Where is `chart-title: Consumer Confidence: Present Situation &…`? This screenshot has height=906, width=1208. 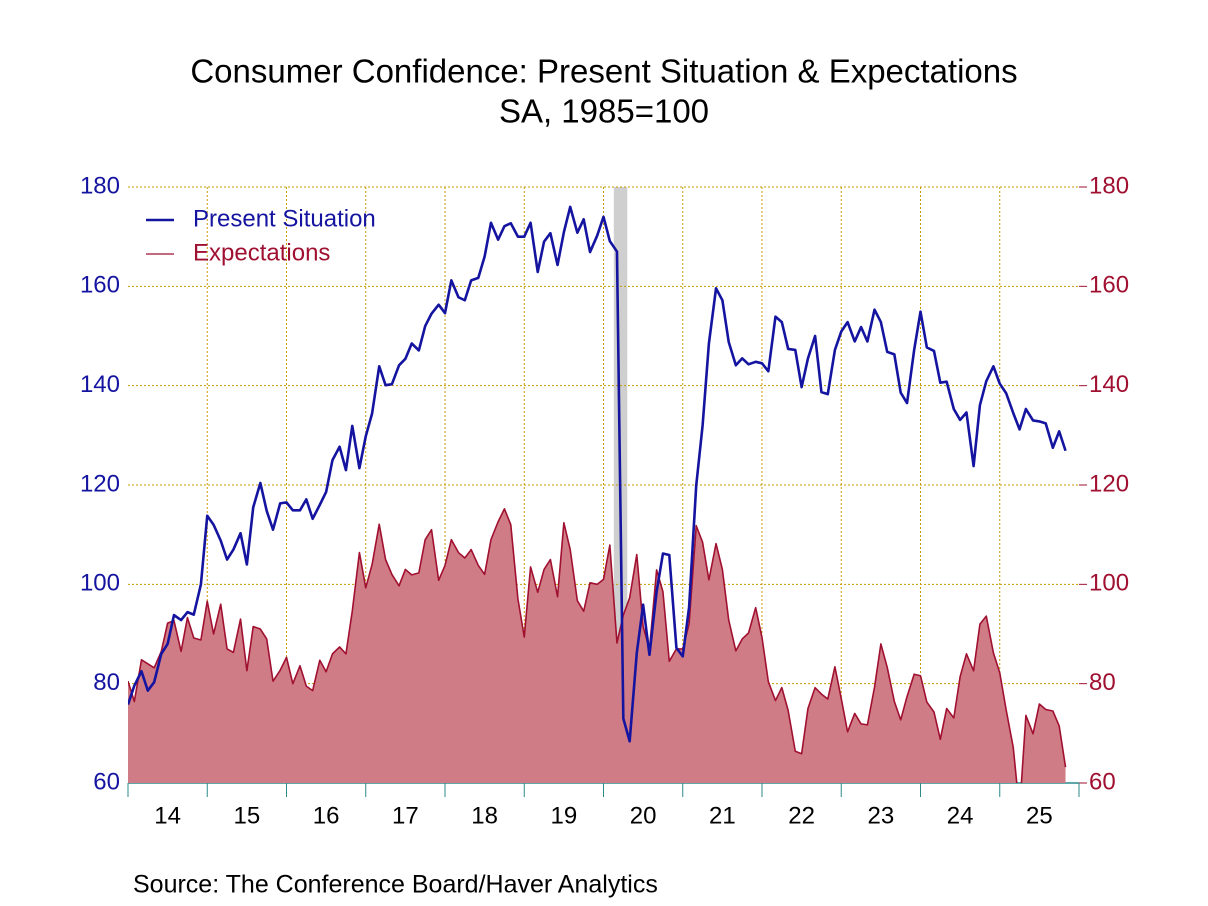 chart-title: Consumer Confidence: Present Situation &… is located at coordinates (603, 71).